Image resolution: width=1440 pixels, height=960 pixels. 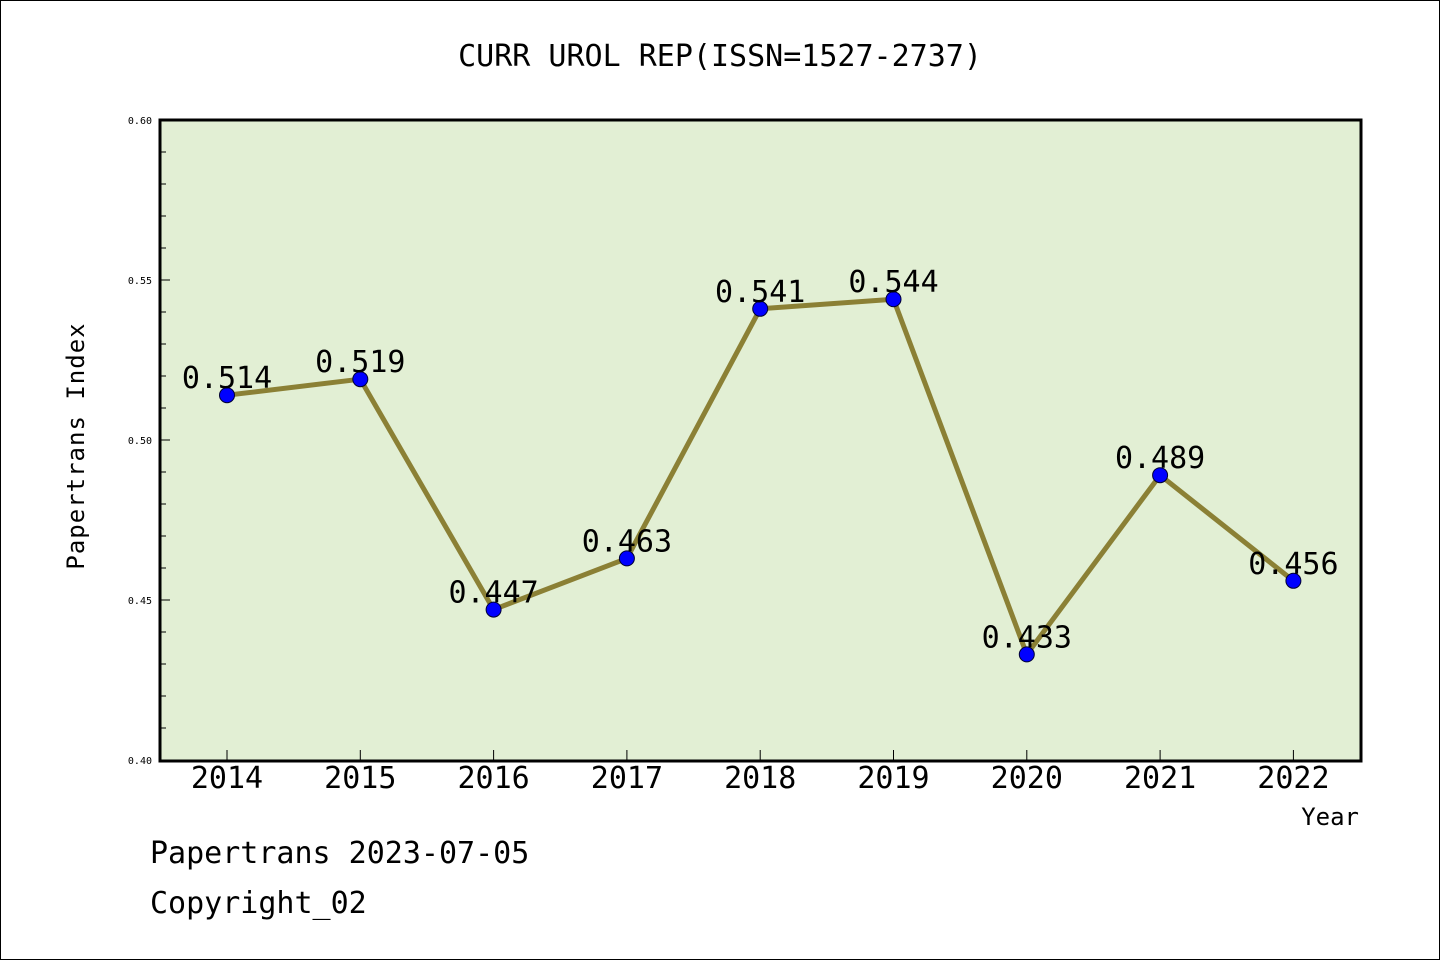 What do you see at coordinates (227, 378) in the screenshot?
I see `data-label: 0.514` at bounding box center [227, 378].